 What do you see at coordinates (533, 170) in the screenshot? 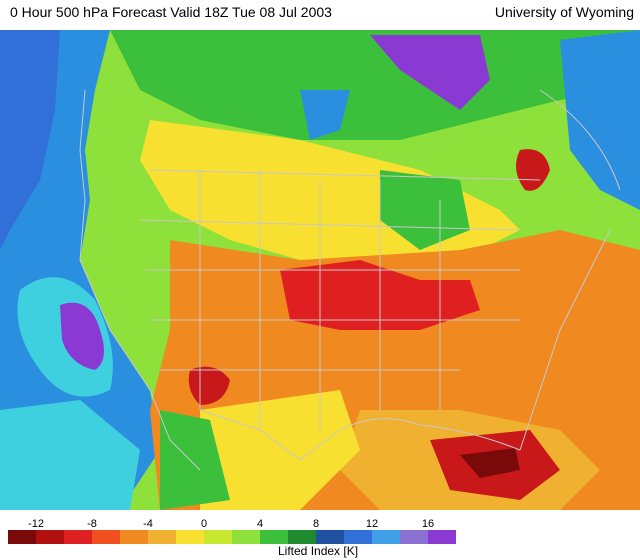
I see `field-northeast-hot` at bounding box center [533, 170].